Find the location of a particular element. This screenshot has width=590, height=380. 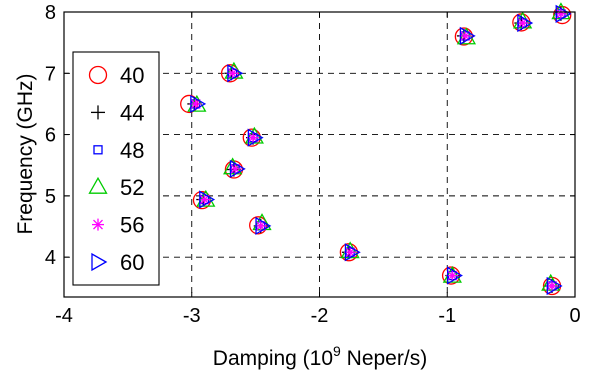

legend-label: 60 is located at coordinates (132, 262).